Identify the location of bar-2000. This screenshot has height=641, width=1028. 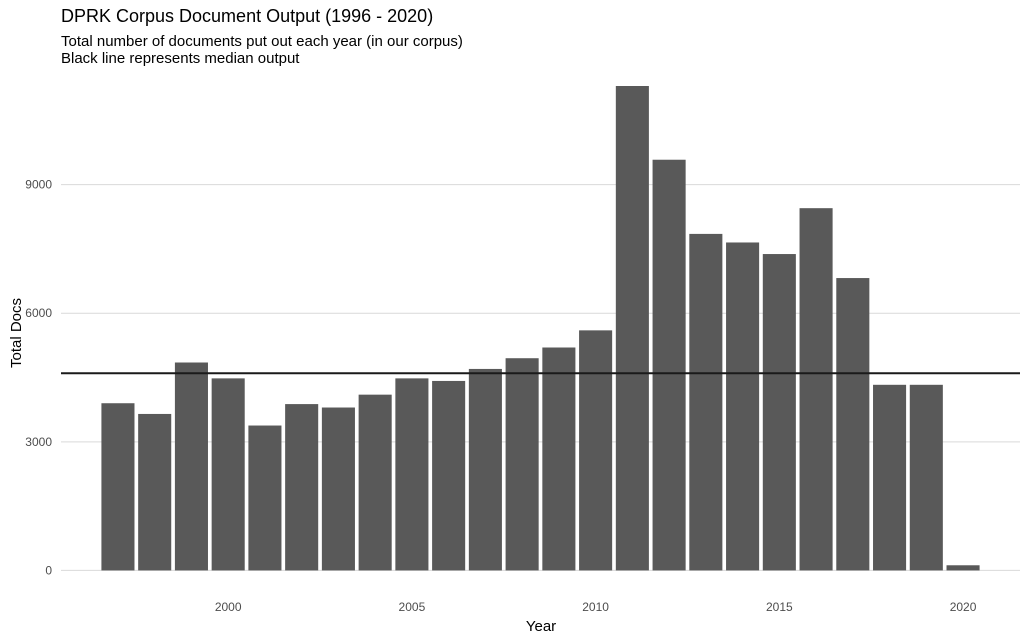
(228, 474).